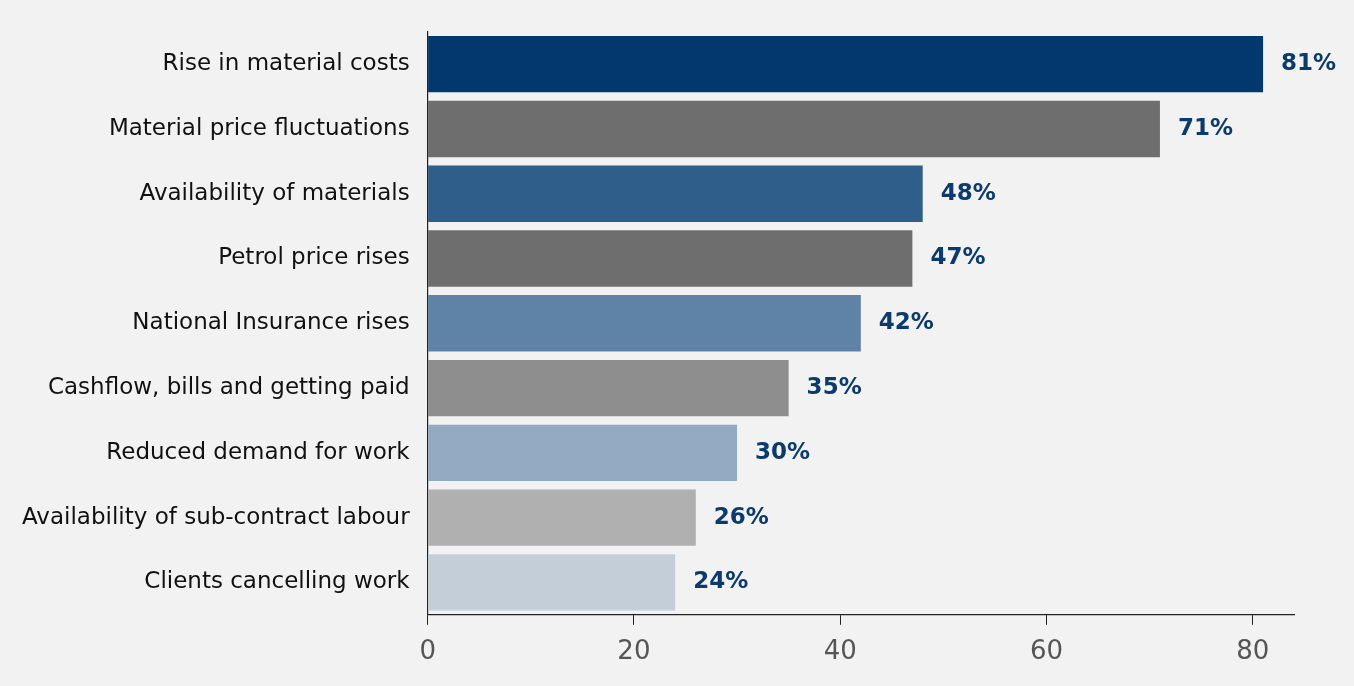 The width and height of the screenshot is (1354, 686). Describe the element at coordinates (259, 126) in the screenshot. I see `y-tick-label: Material price fluctuations` at that location.